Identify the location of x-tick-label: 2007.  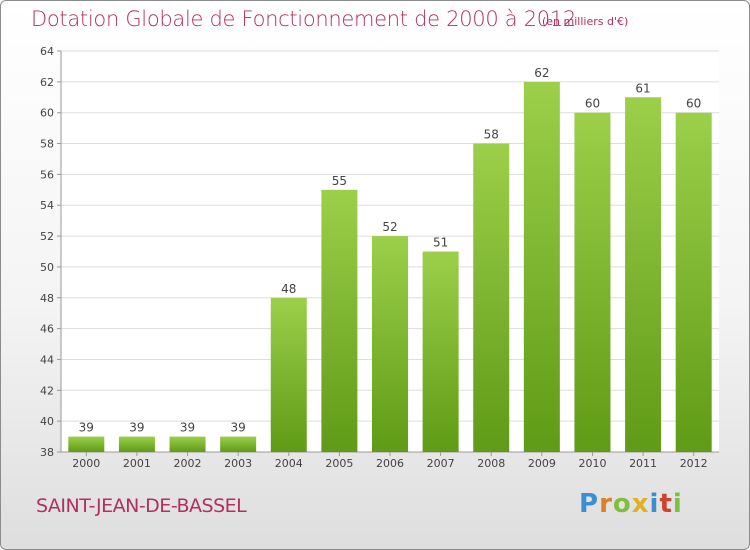
(441, 463).